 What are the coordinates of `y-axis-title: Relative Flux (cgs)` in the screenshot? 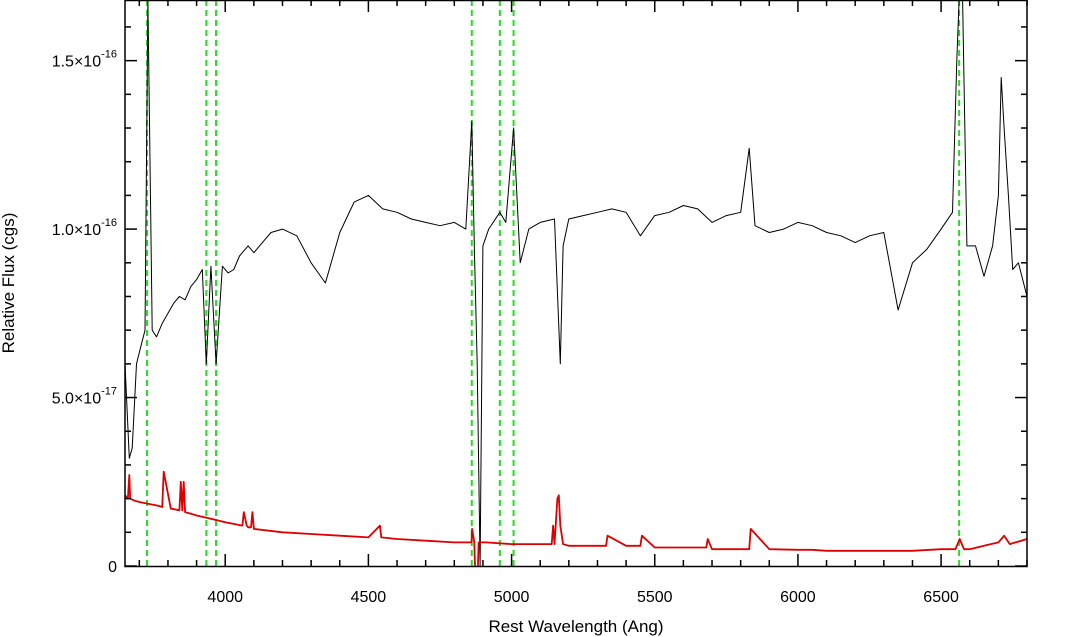 It's located at (9, 283).